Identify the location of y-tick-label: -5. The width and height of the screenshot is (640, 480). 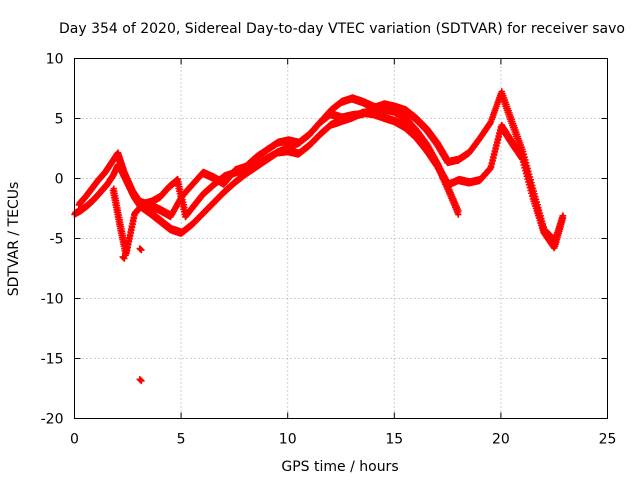
(57, 240).